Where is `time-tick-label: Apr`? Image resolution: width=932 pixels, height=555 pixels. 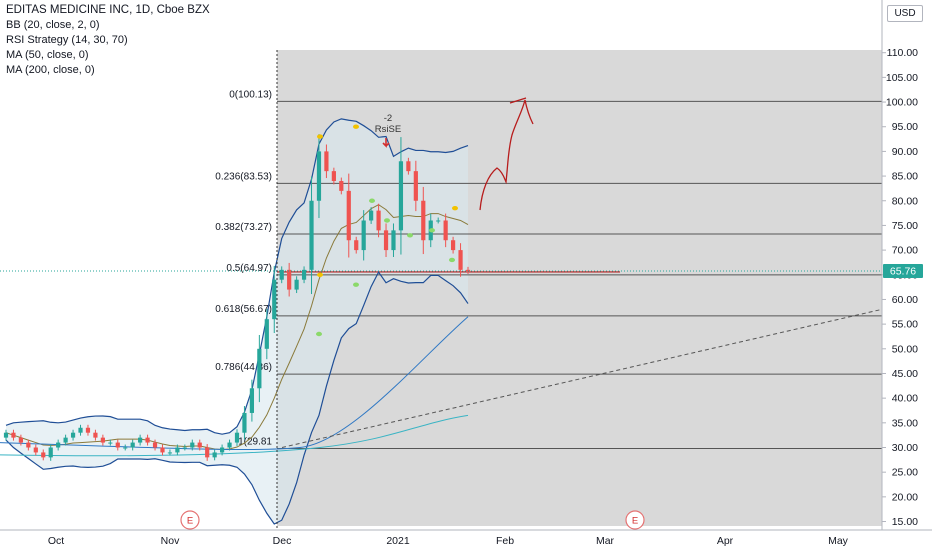
time-tick-label: Apr is located at coordinates (725, 541).